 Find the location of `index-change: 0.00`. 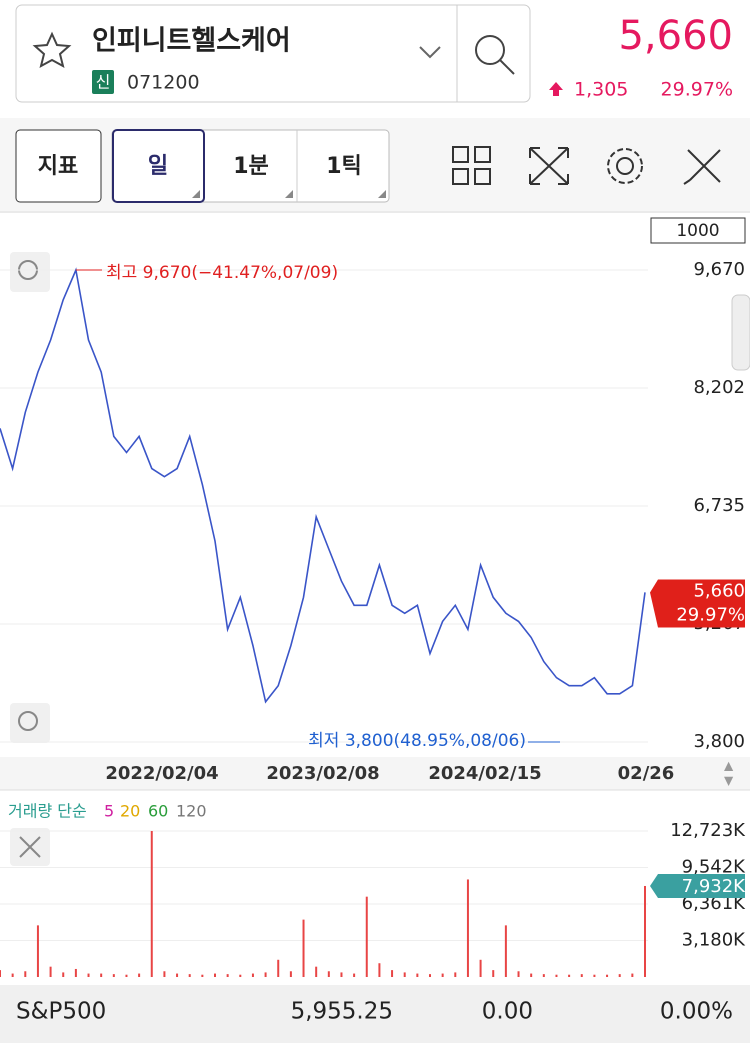

index-change: 0.00 is located at coordinates (507, 1012).